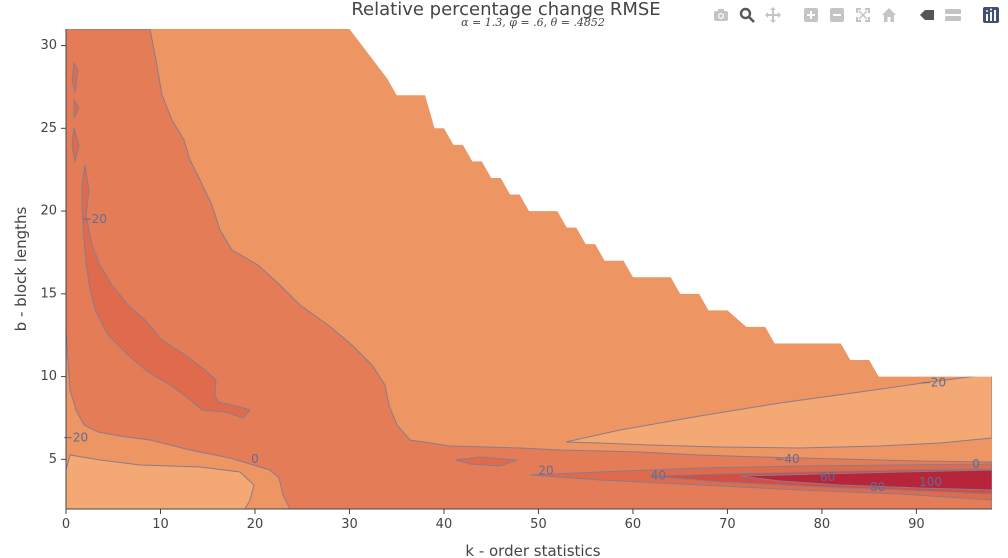 This screenshot has height=558, width=1008. What do you see at coordinates (48, 376) in the screenshot?
I see `y-tick-label: 10` at bounding box center [48, 376].